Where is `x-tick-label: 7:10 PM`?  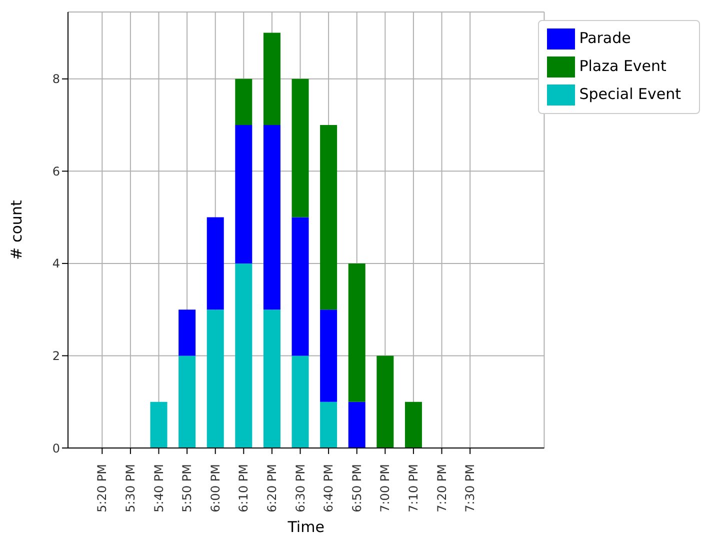
x-tick-label: 7:10 PM is located at coordinates (413, 488).